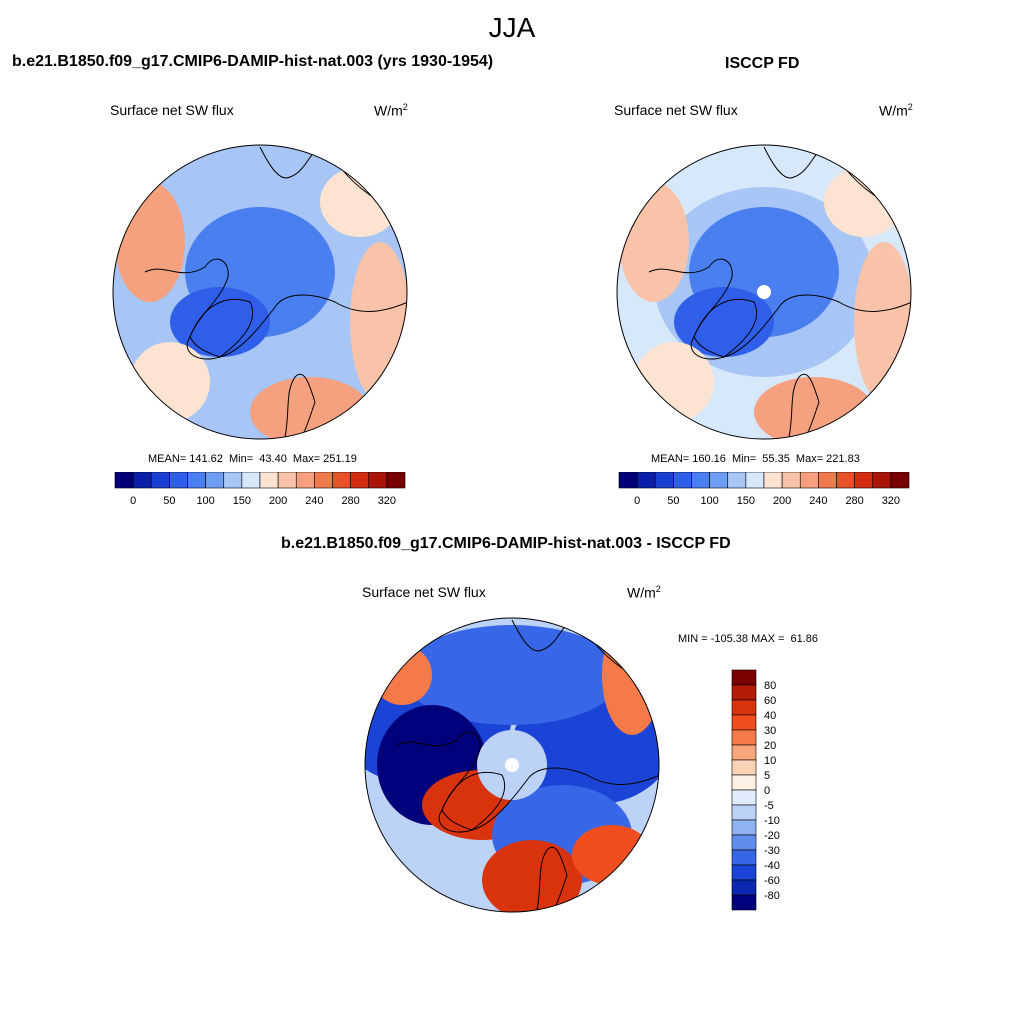  I want to click on difference-variable: Surface net SW flux, so click(424, 592).